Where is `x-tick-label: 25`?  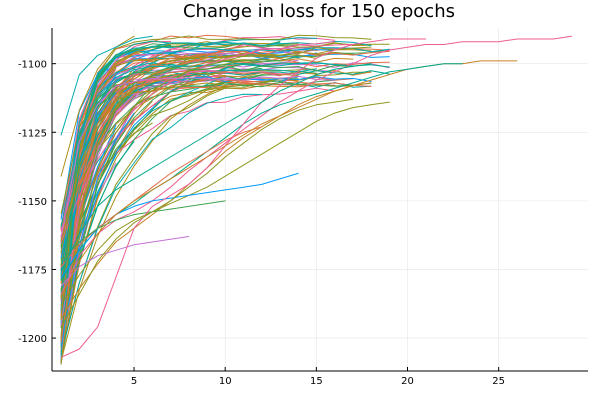
x-tick-label: 25 is located at coordinates (498, 381).